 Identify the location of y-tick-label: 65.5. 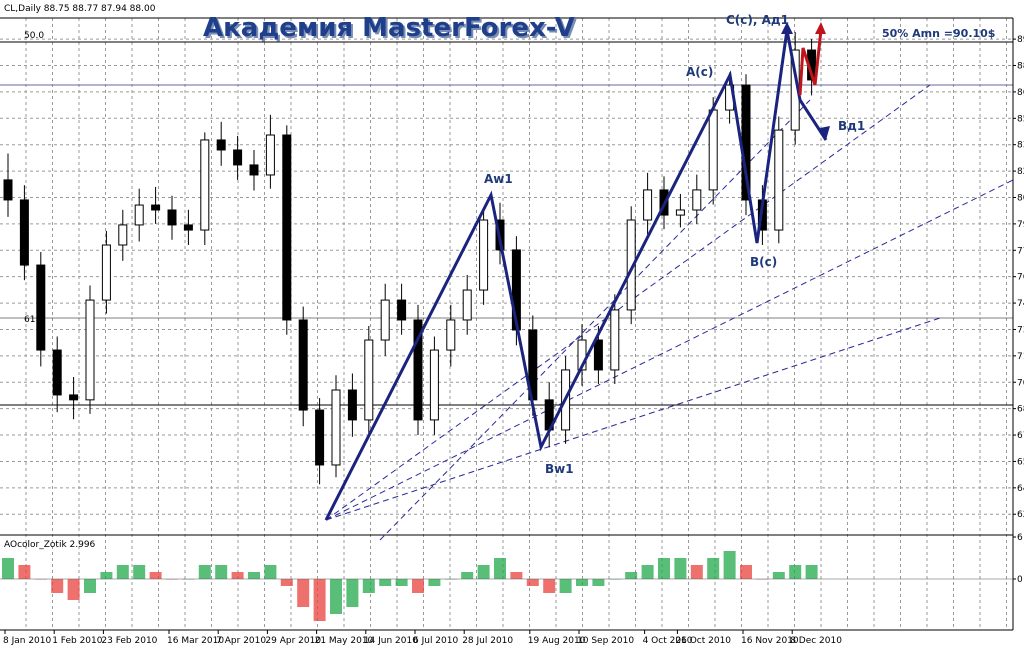
(1020, 462).